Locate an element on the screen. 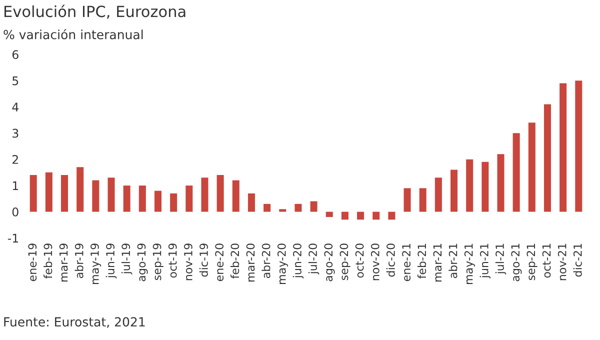 The height and width of the screenshot is (340, 600). x-tick-label: oct-21 is located at coordinates (546, 261).